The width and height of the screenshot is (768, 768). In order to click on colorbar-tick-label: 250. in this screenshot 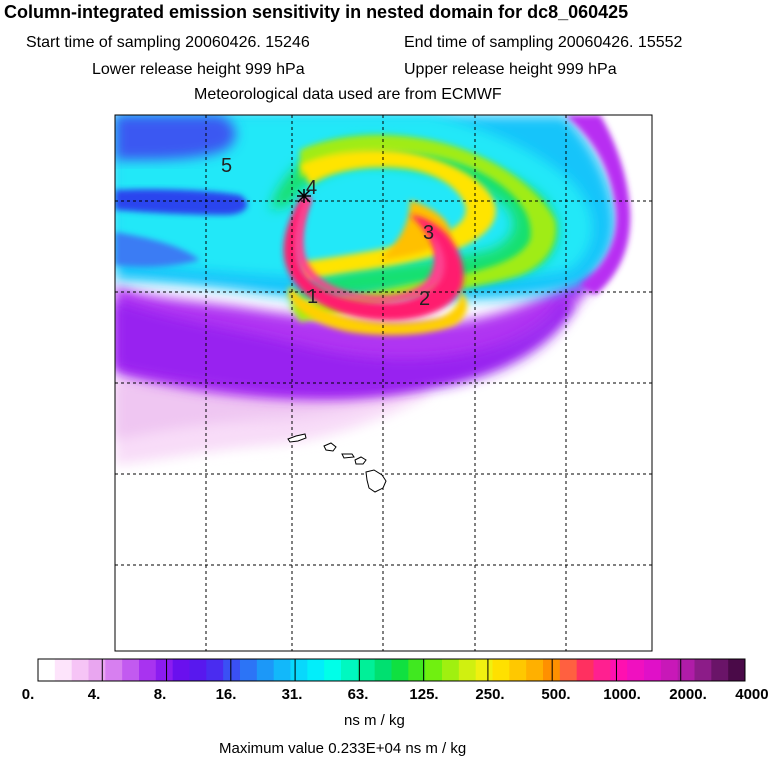, I will do `click(490, 694)`.